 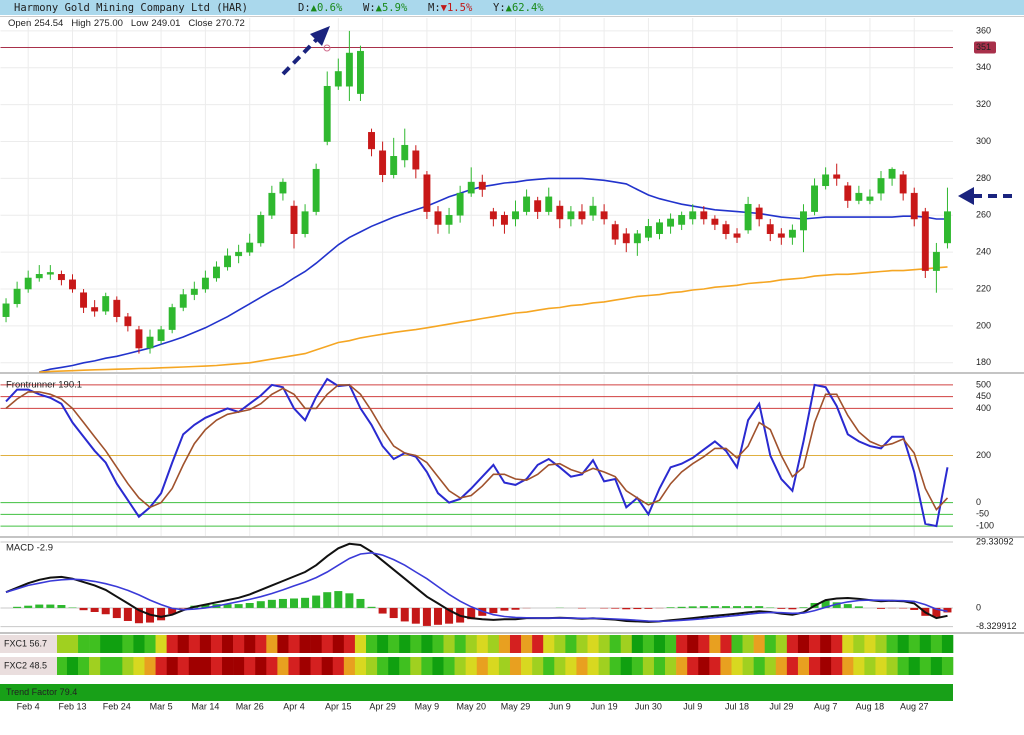 What do you see at coordinates (72, 706) in the screenshot?
I see `x-tick-label: Feb 13` at bounding box center [72, 706].